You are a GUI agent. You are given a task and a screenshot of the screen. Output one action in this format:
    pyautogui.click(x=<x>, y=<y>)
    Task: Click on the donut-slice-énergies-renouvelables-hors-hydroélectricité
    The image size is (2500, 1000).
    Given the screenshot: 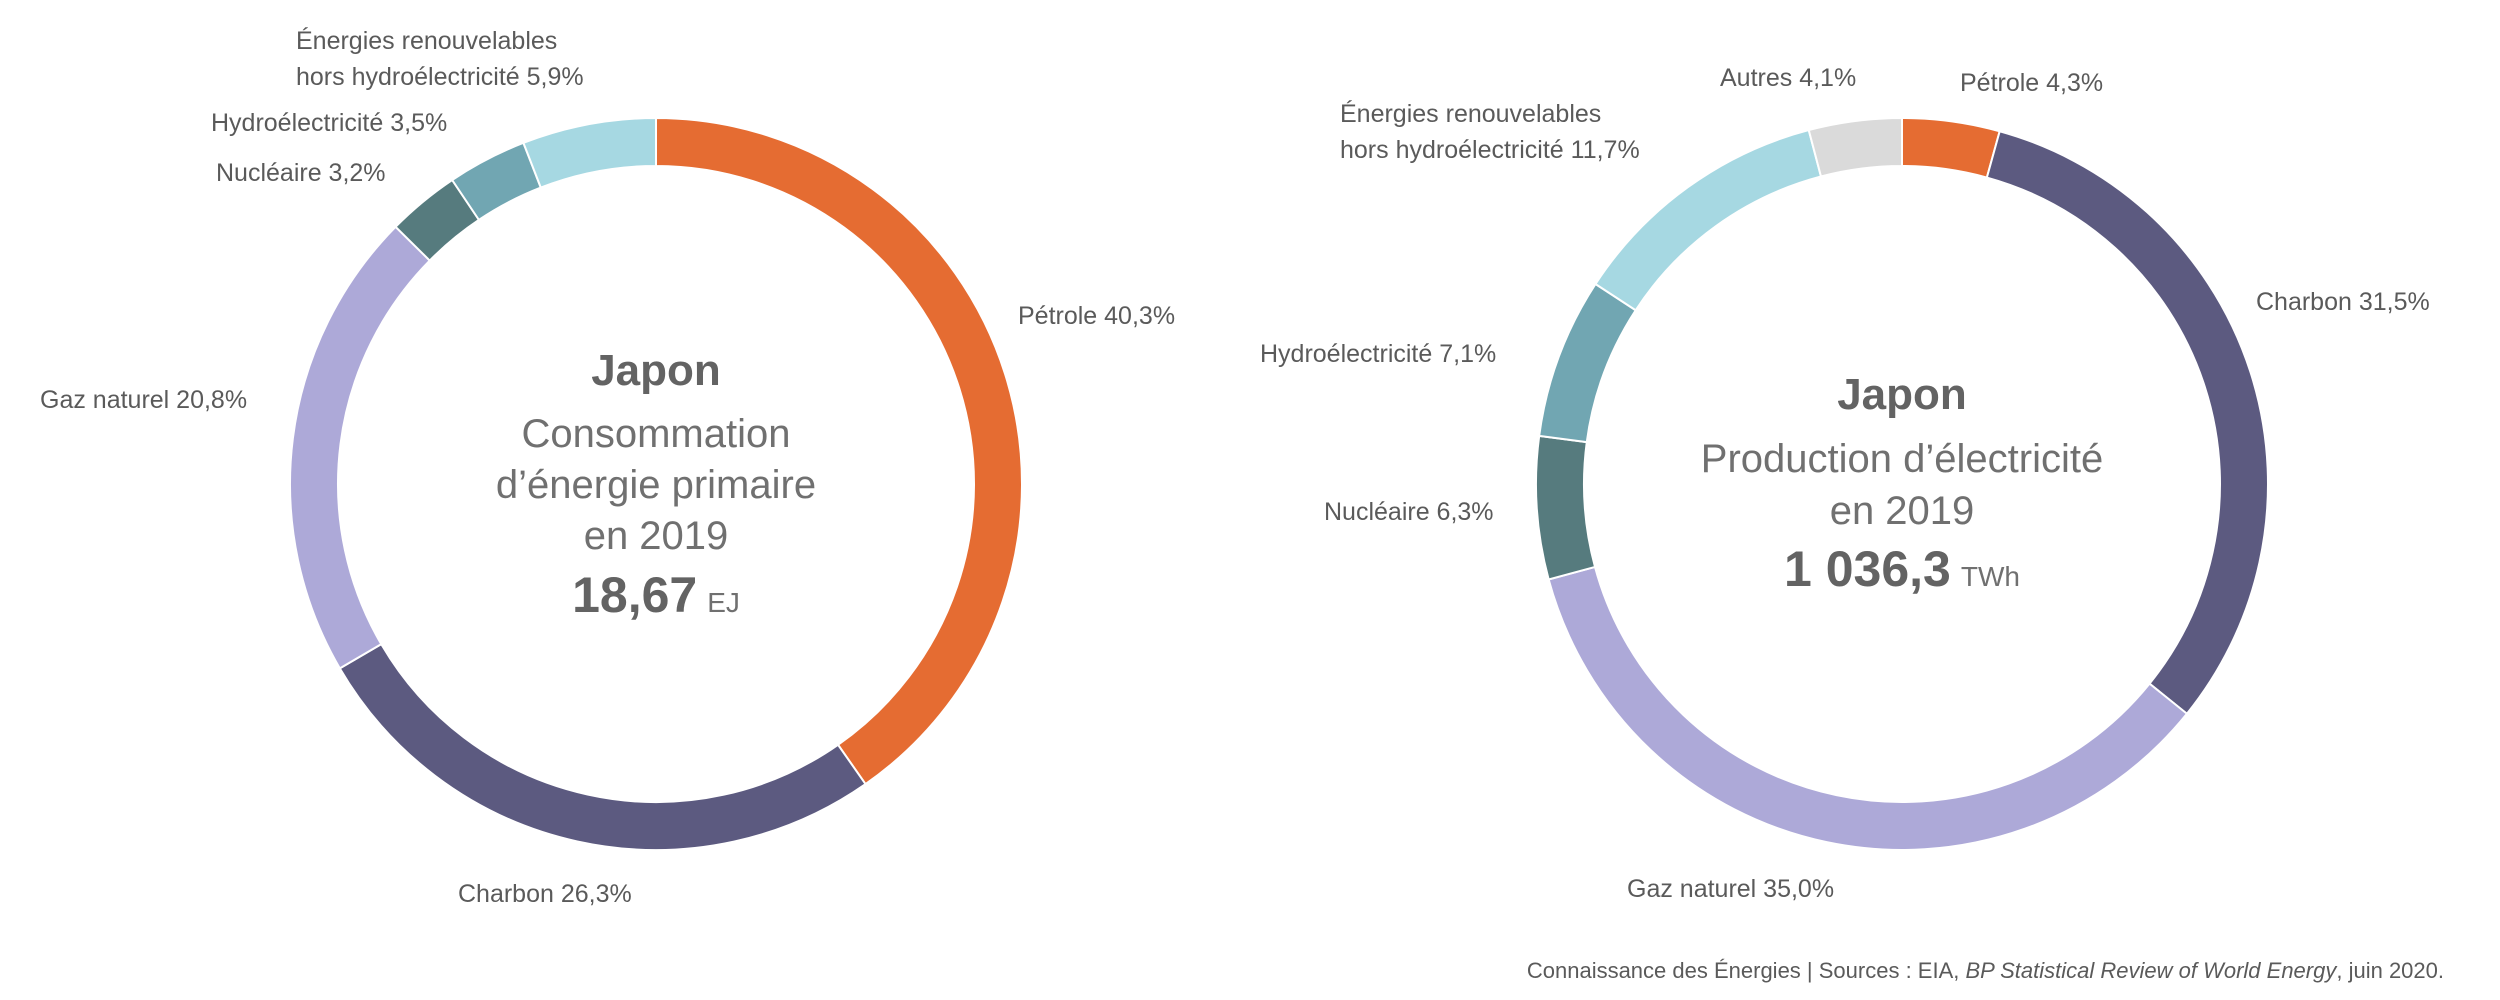 What is the action you would take?
    pyautogui.click(x=589, y=152)
    